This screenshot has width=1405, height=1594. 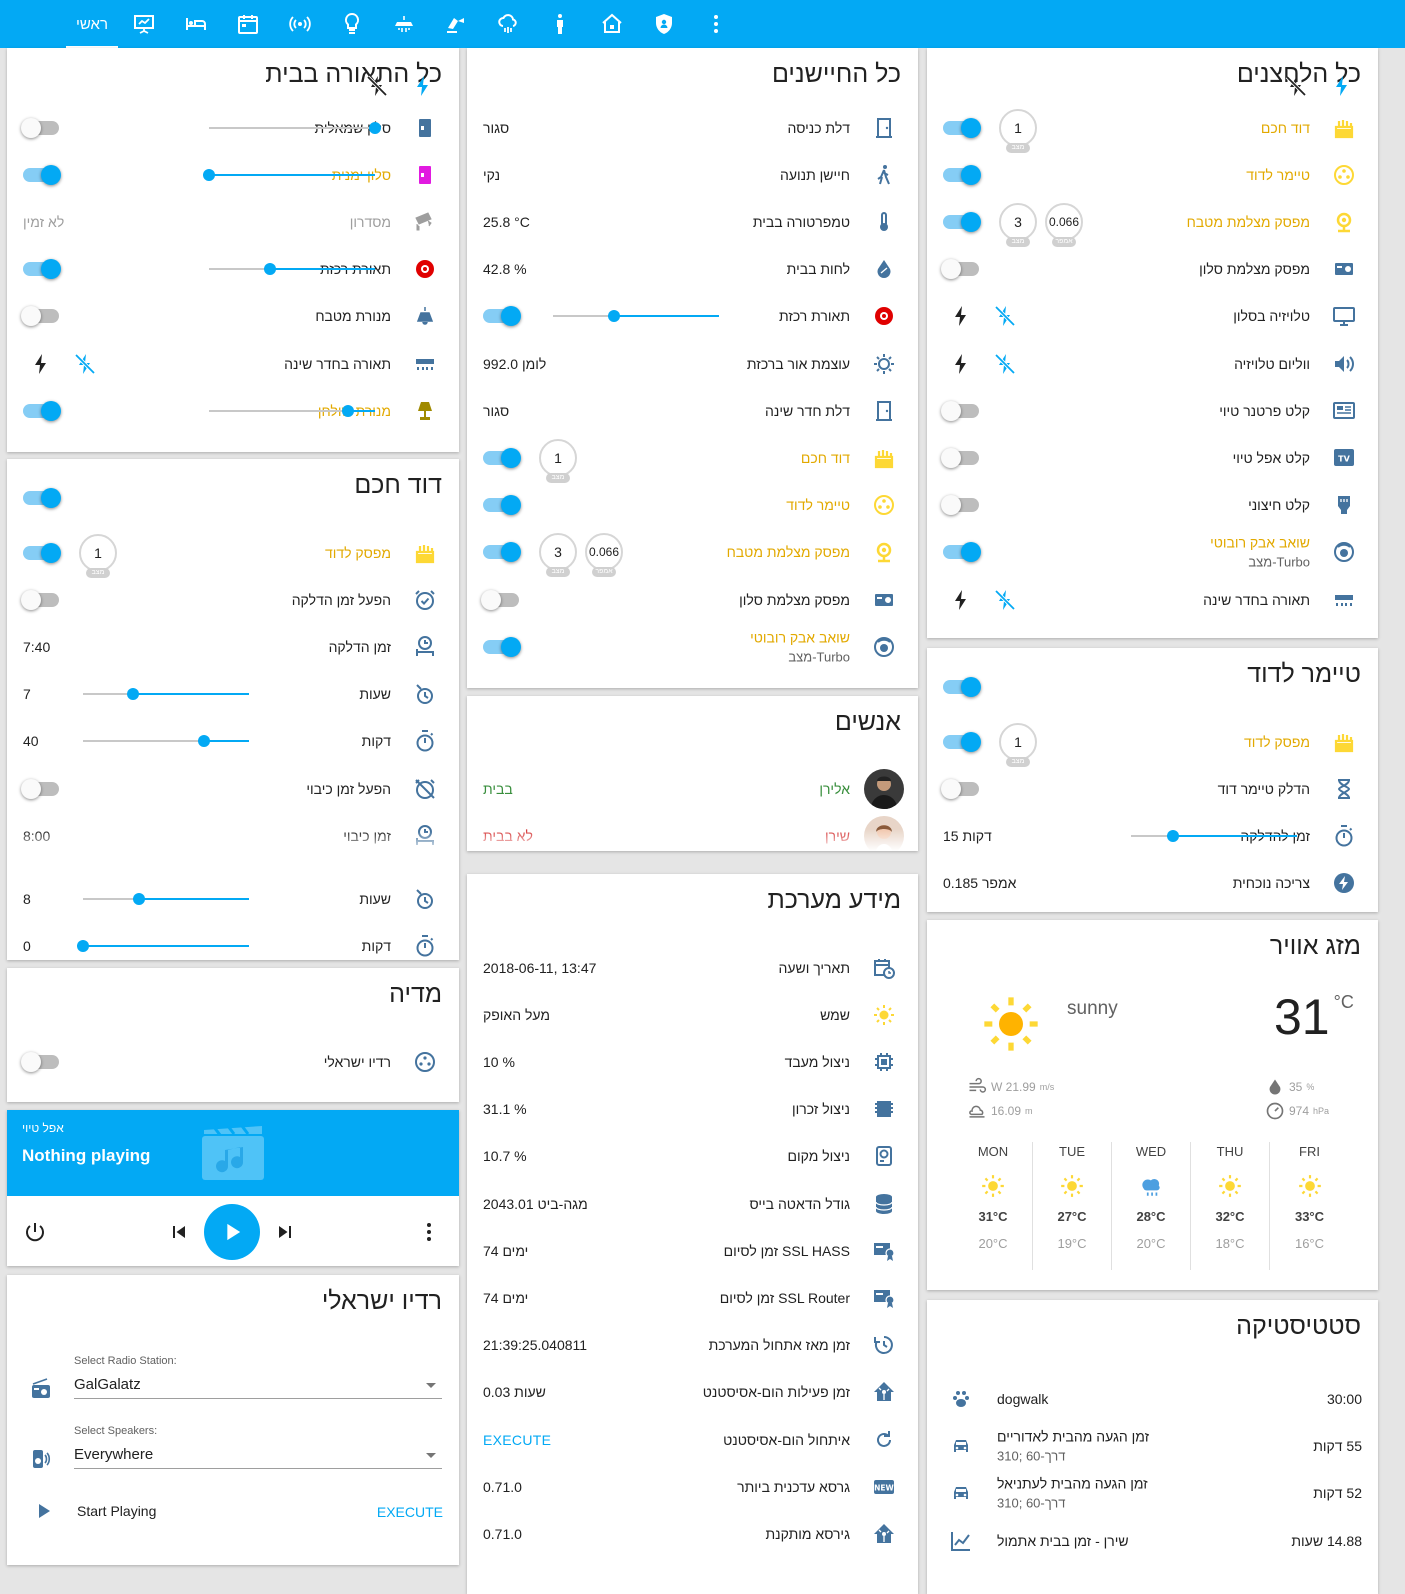 I want to click on person-row: אלירן בבית, so click(x=692, y=788).